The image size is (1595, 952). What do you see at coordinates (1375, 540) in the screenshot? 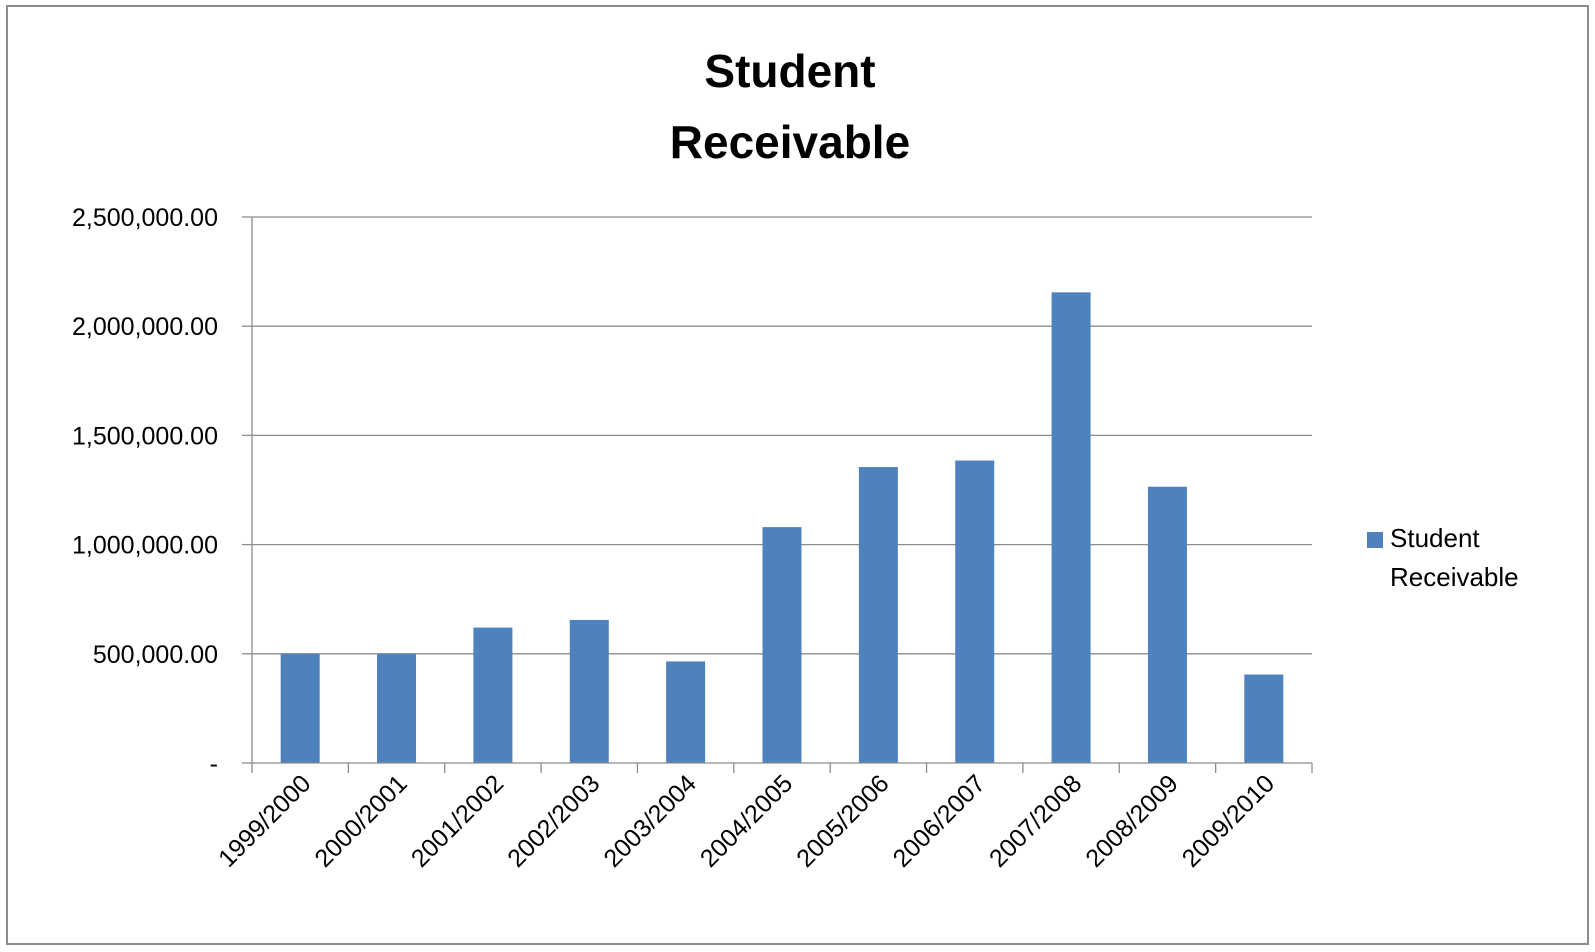
I see `legend-swatch` at bounding box center [1375, 540].